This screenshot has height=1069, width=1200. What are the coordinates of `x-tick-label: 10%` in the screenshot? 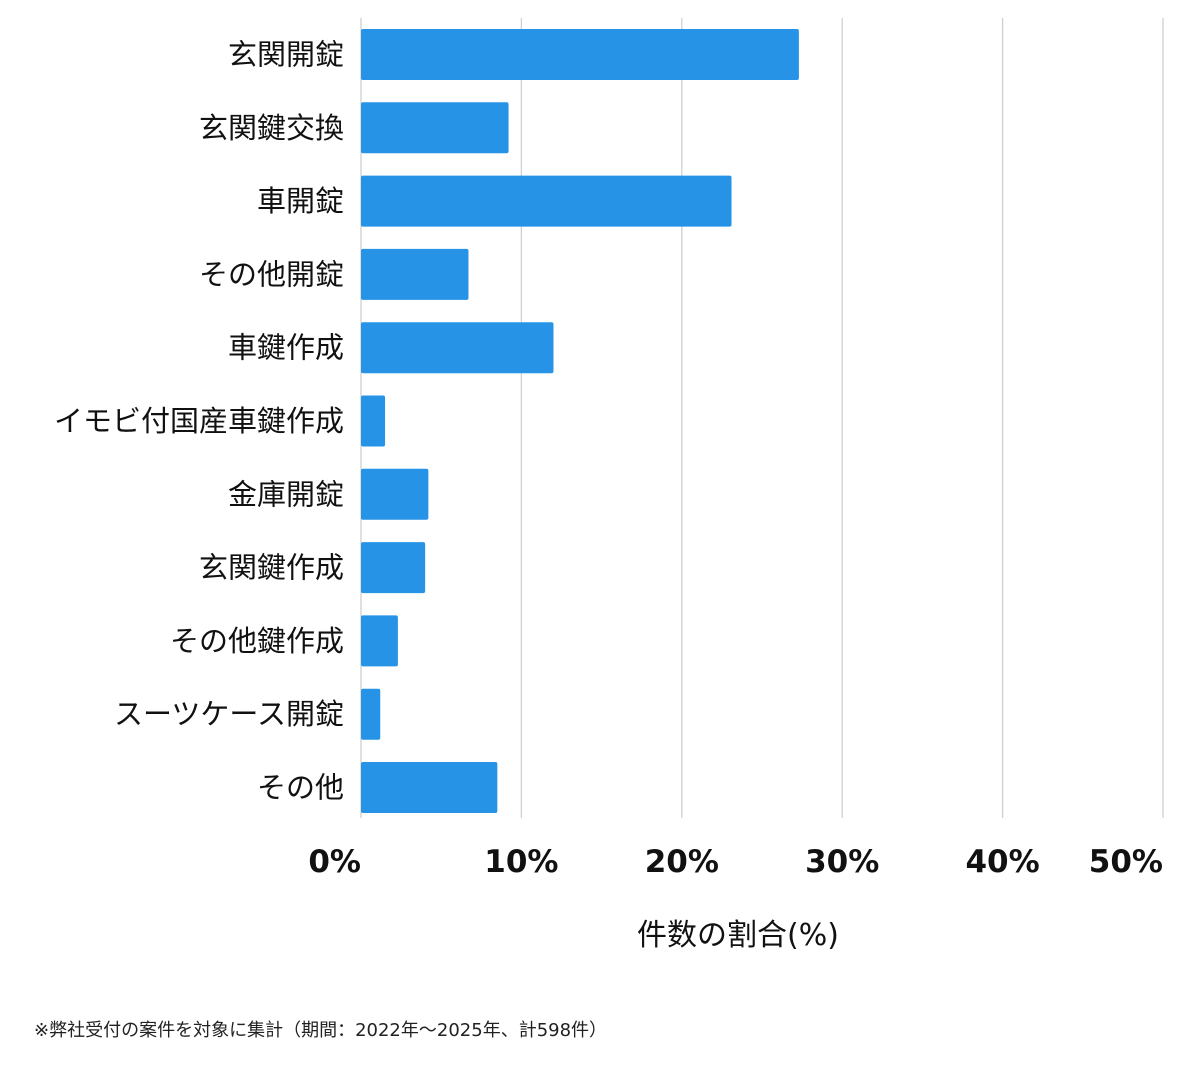 It's located at (521, 862).